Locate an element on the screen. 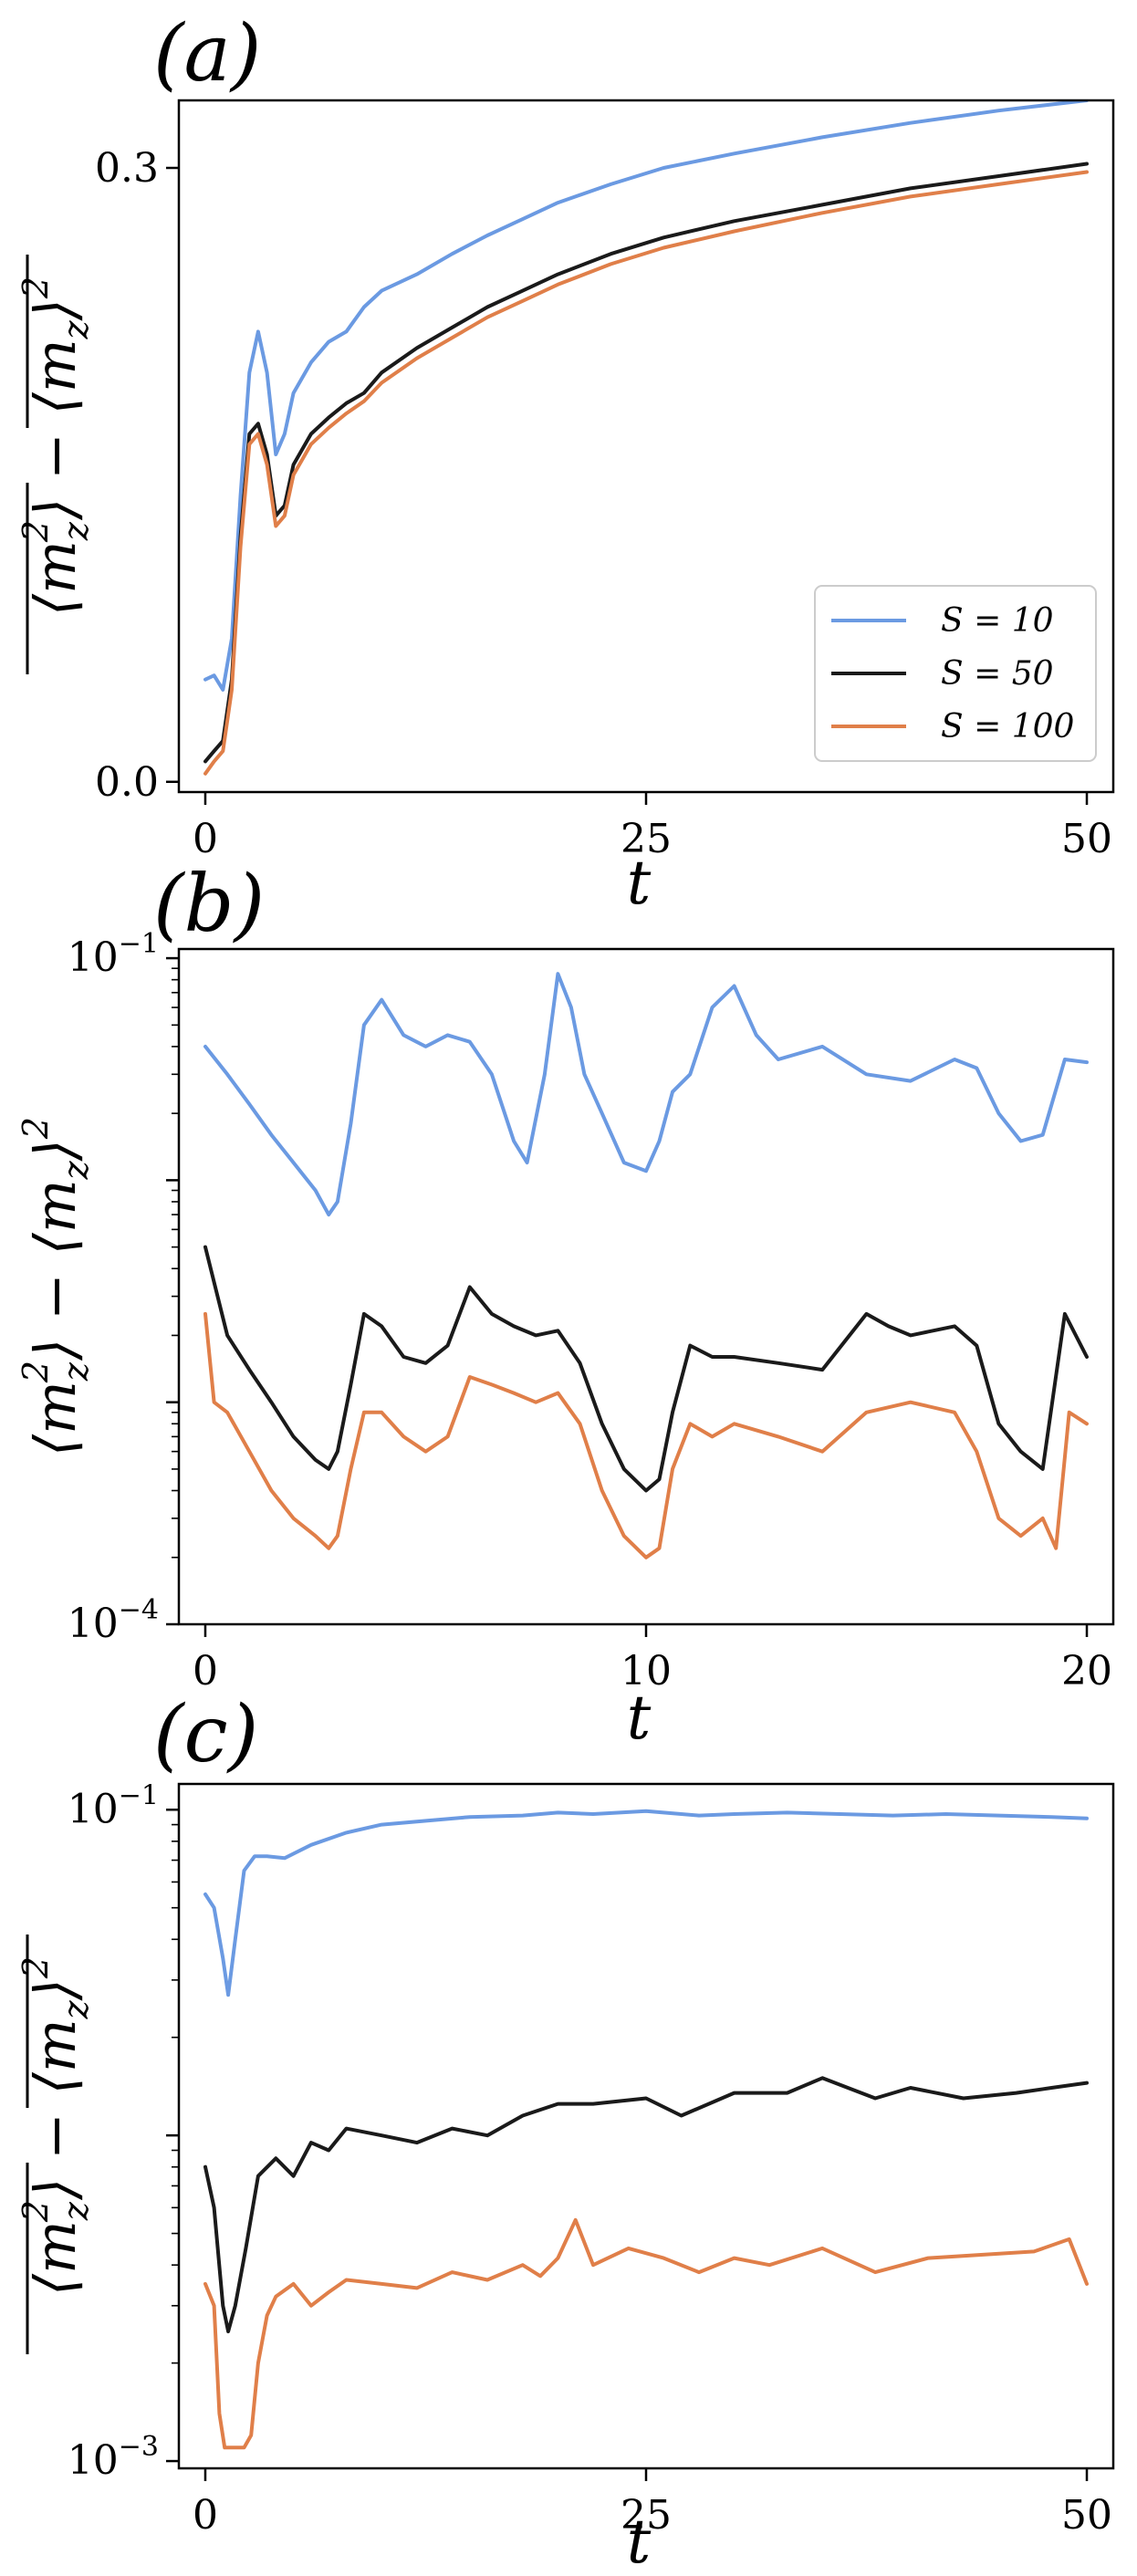  legend-entry-0: S = 10 is located at coordinates (997, 621).